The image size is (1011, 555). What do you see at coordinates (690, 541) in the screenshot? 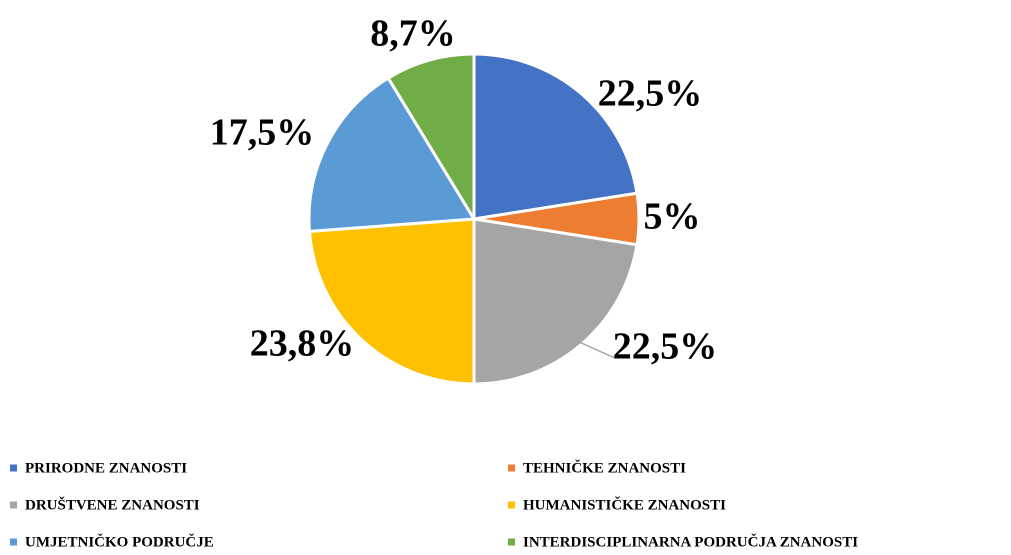
I see `legend-label: INTERDISCIPLINARNA PODRUČJA ZNANOSTI` at bounding box center [690, 541].